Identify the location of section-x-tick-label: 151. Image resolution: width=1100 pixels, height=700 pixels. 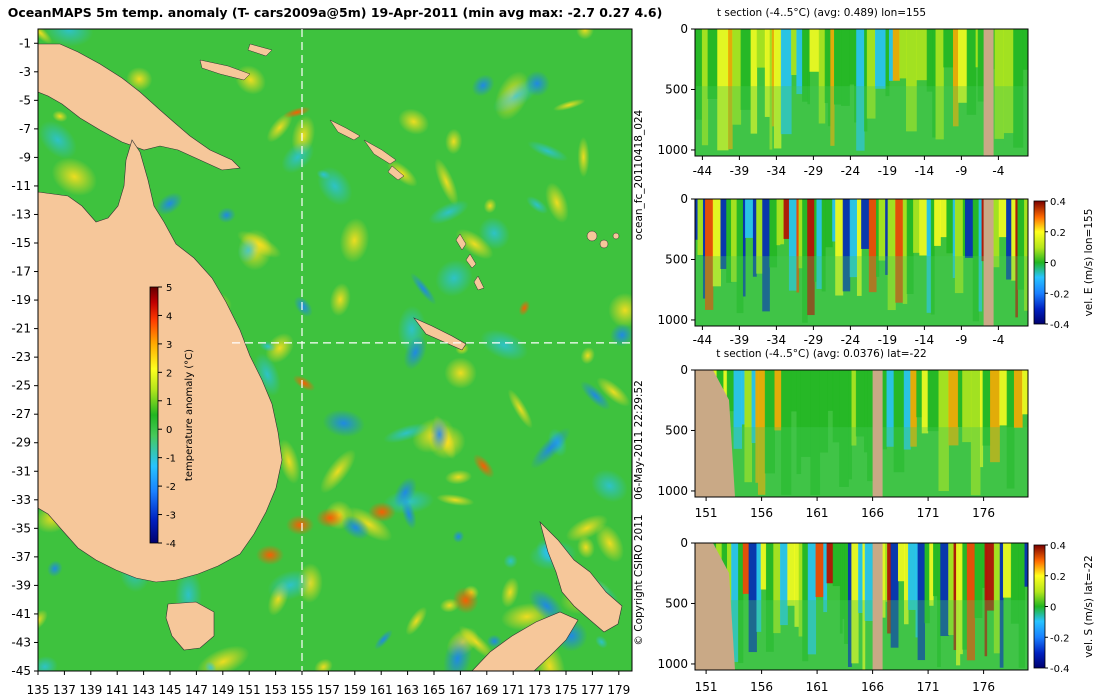
(706, 513).